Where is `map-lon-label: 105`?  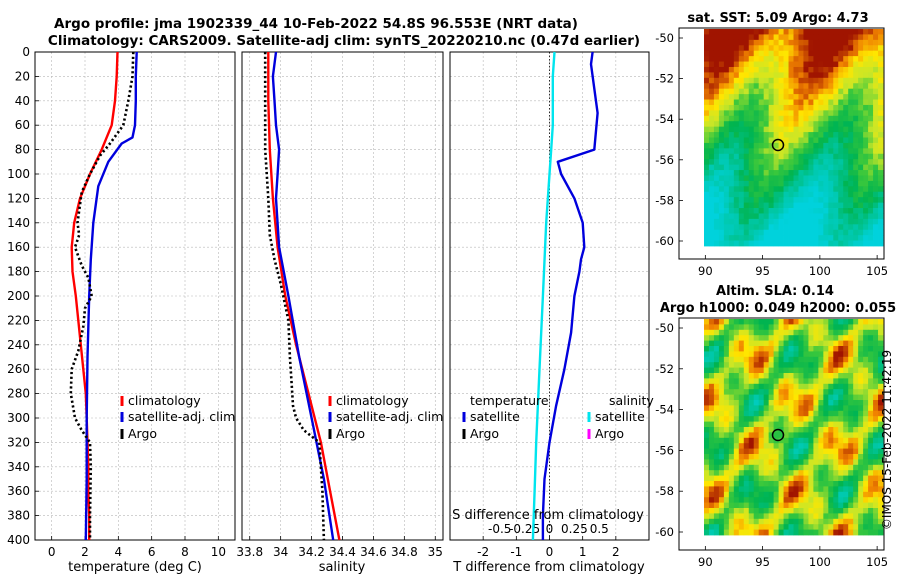
map-lon-label: 105 is located at coordinates (877, 271).